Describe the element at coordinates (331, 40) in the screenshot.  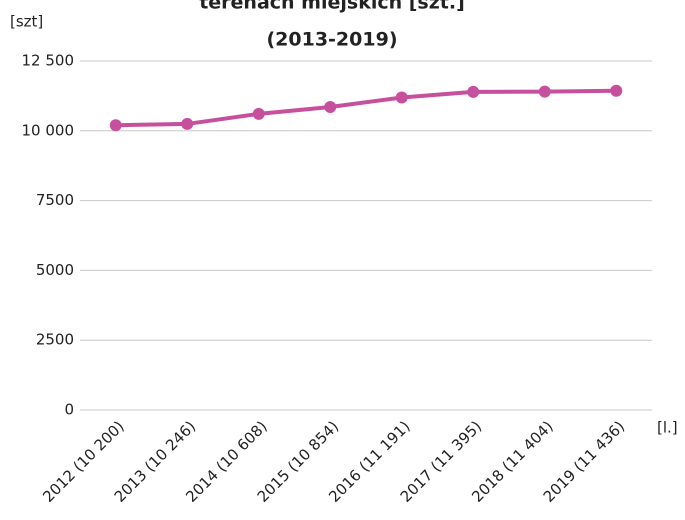
I see `chart-title: (2013-2019)` at that location.